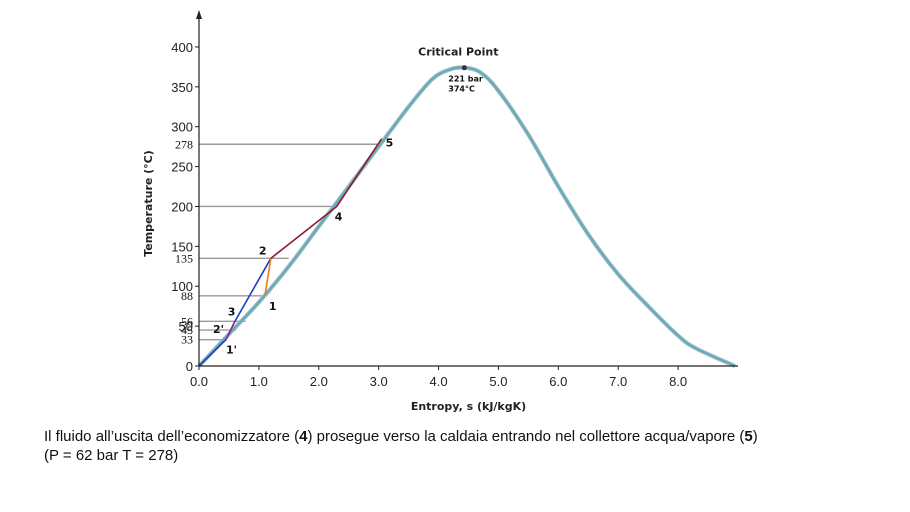 The image size is (910, 512). Describe the element at coordinates (218, 329) in the screenshot. I see `state-label: 2'` at that location.